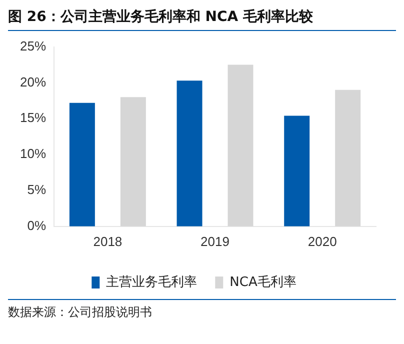 Image resolution: width=404 pixels, height=344 pixels. Describe the element at coordinates (322, 241) in the screenshot. I see `x-tick-label: 2020` at that location.